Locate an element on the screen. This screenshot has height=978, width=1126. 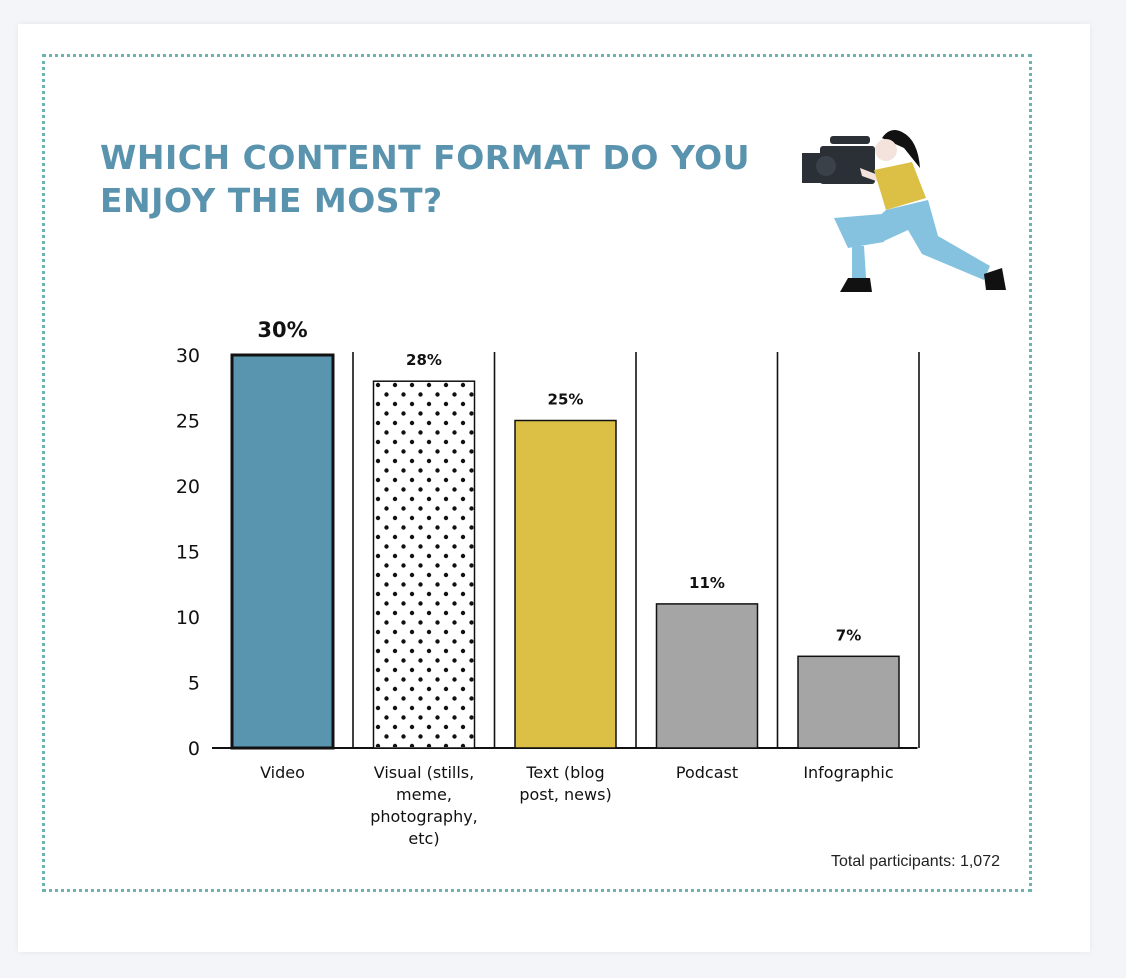
y-tick-label: 30 is located at coordinates (188, 356).